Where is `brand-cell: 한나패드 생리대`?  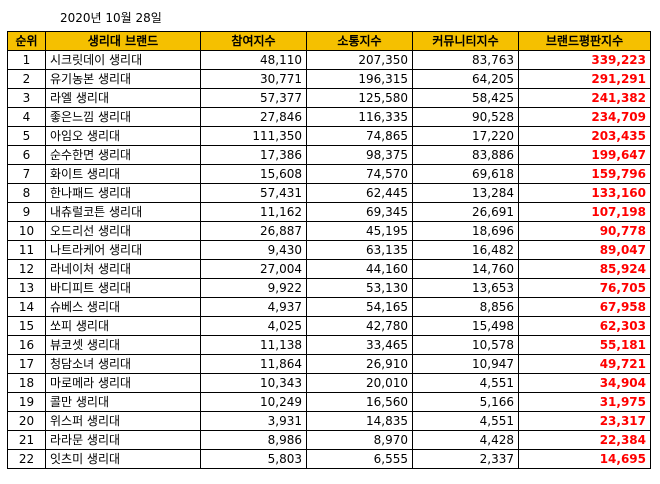
brand-cell: 한나패드 생리대 is located at coordinates (123, 193).